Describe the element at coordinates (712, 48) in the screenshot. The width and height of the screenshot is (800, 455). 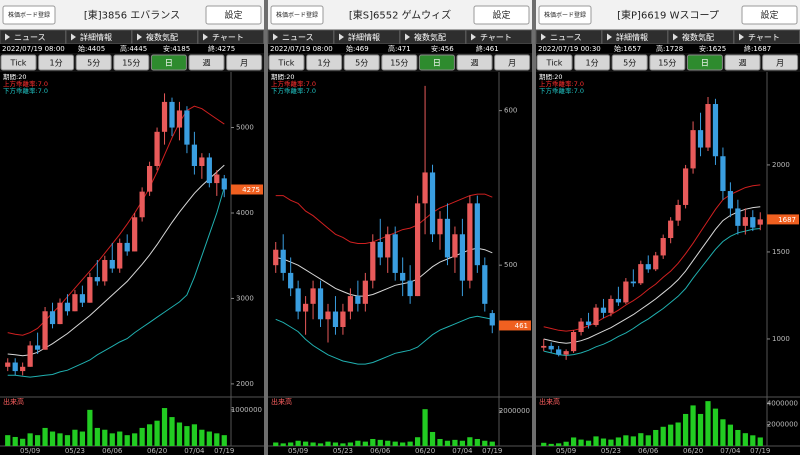
I see `info-low: 安:1625` at that location.